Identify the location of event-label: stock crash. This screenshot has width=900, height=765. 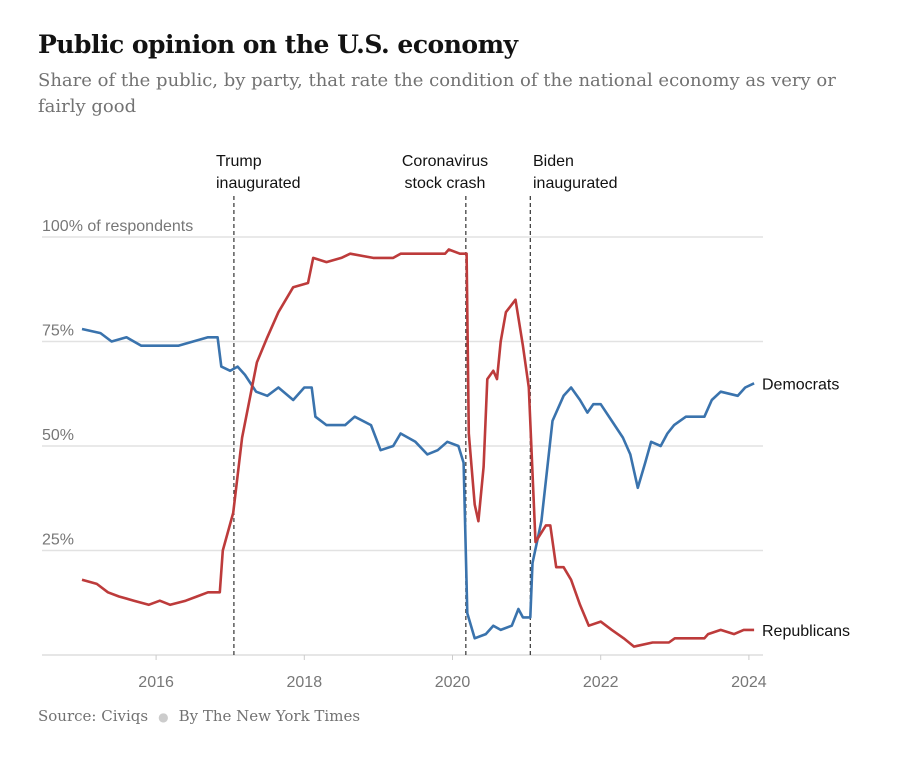
(445, 183).